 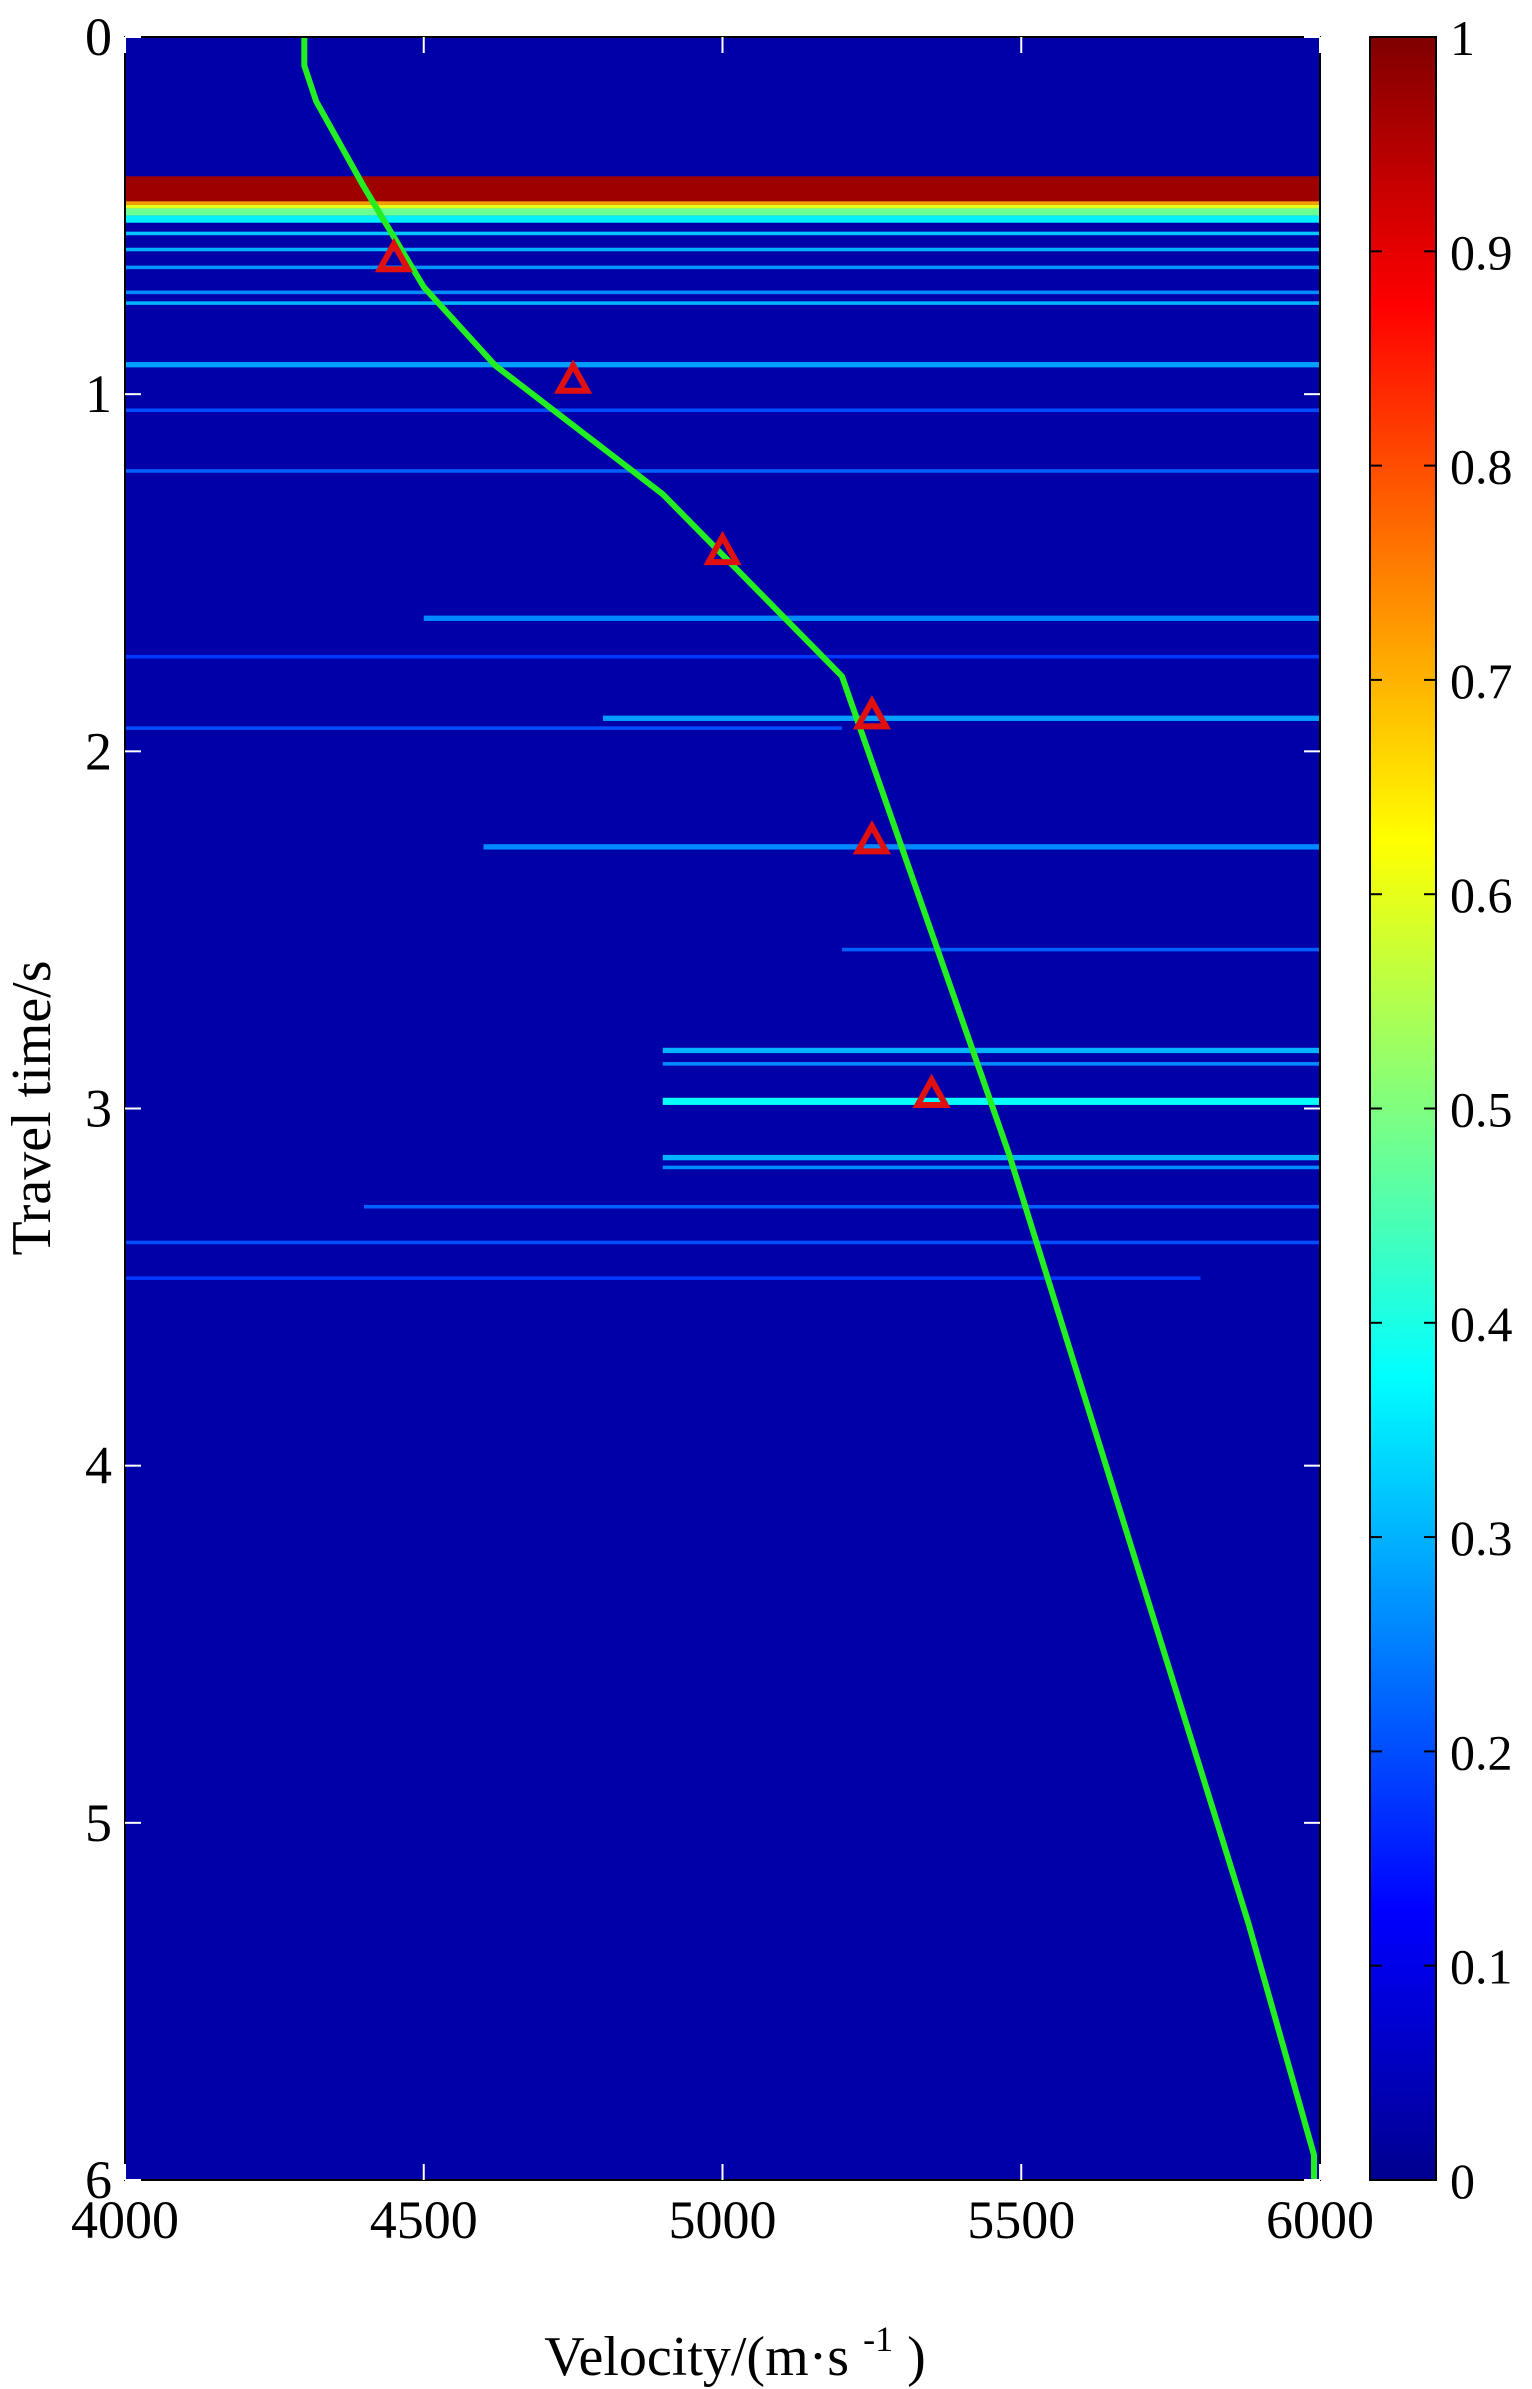 I want to click on y-tick-label: 4, so click(x=98, y=1466).